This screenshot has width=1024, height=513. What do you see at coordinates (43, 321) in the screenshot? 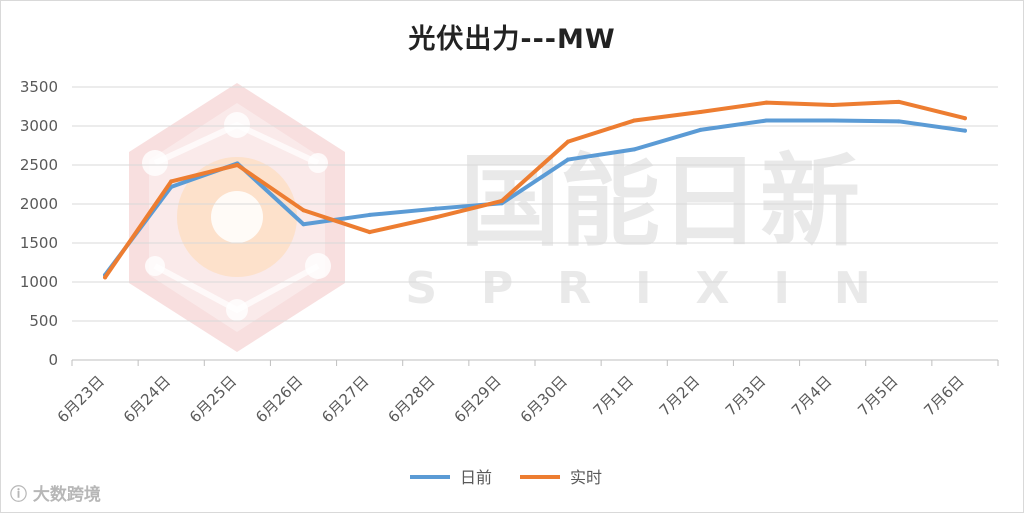
I see `y-tick-label: 500` at bounding box center [43, 321].